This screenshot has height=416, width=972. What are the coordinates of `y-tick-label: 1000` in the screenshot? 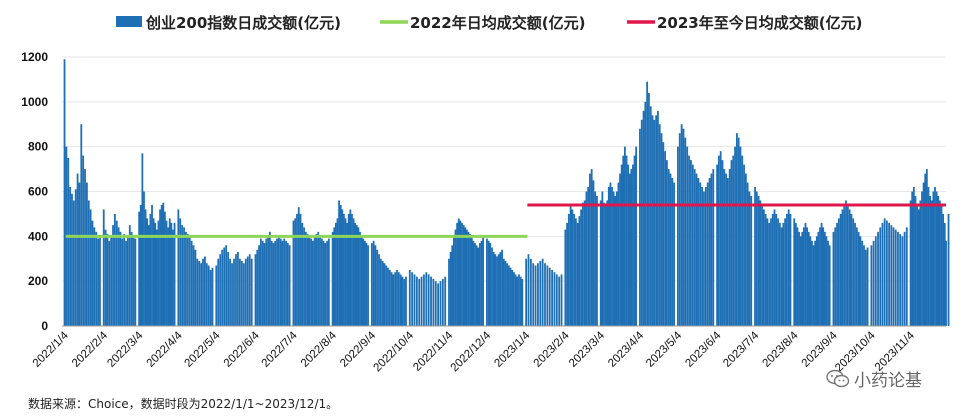 It's located at (34, 102).